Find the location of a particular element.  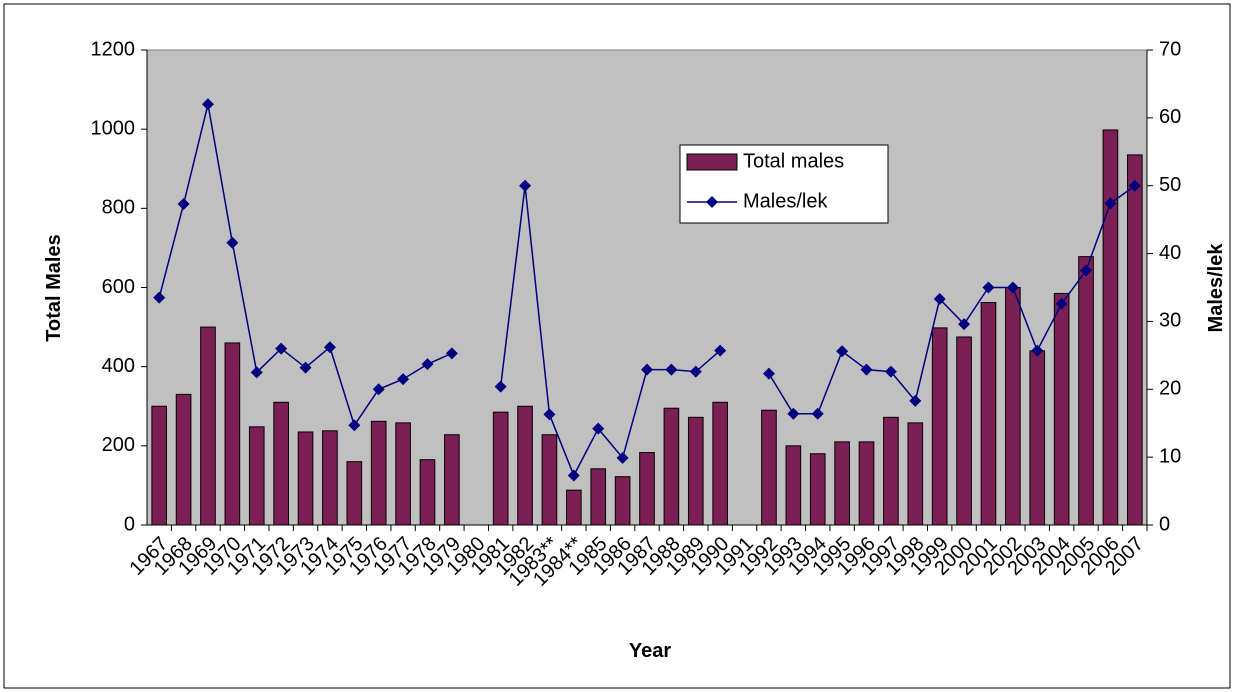

y2-tick-label: 20 is located at coordinates (1170, 389).